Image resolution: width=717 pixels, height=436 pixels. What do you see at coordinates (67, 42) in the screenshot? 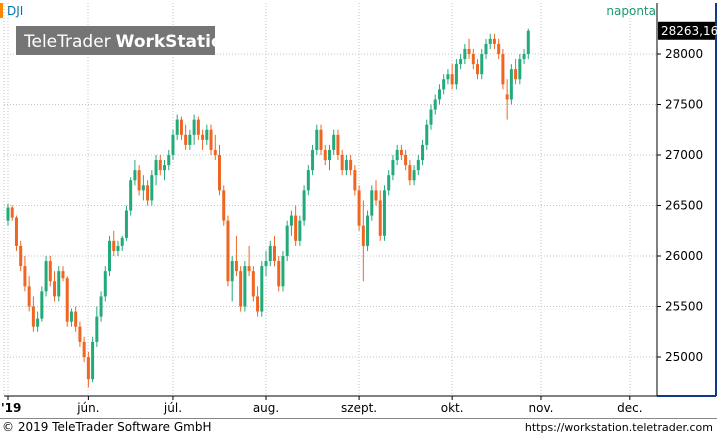
I see `watermark-brand-light: TeleTrader` at bounding box center [67, 42].